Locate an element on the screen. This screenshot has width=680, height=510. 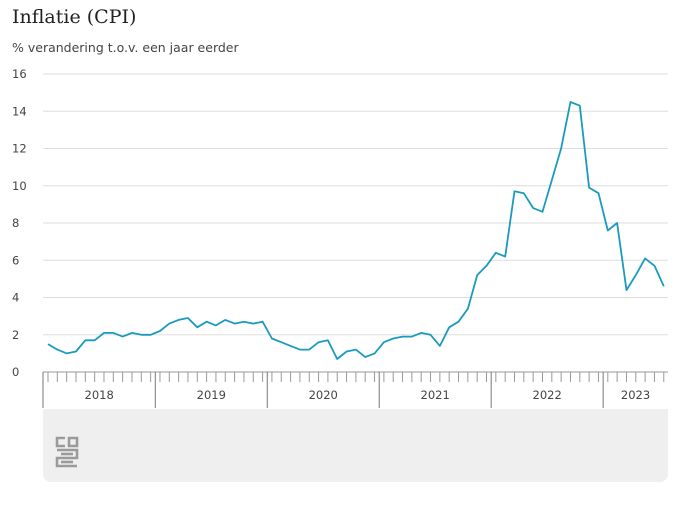
x-tick-label: 2019 is located at coordinates (211, 395).